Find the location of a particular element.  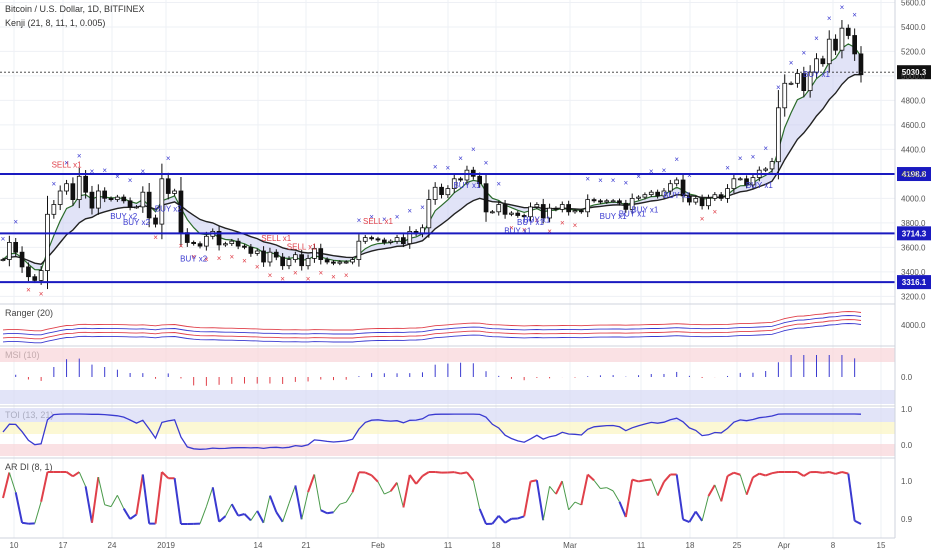

time-tick-label: 10 is located at coordinates (14, 545).